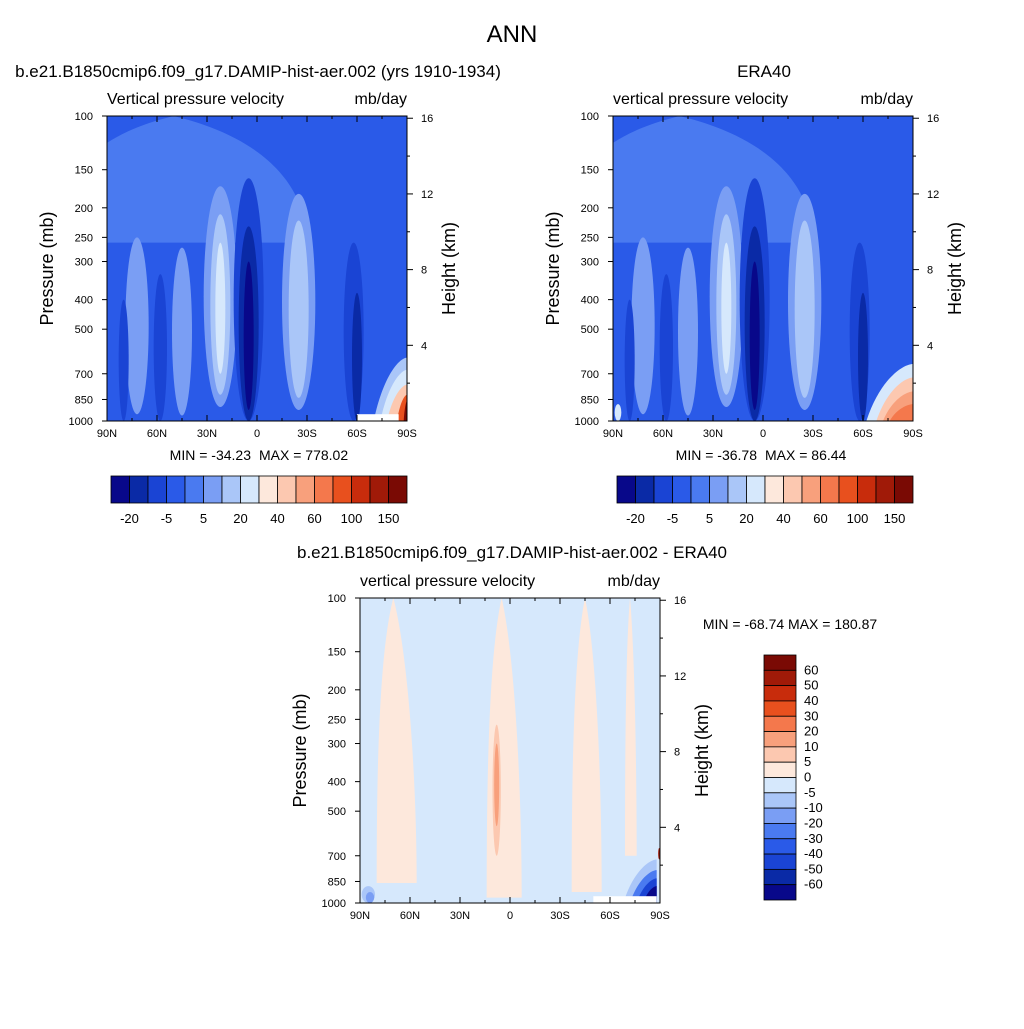  What do you see at coordinates (167, 518) in the screenshot?
I see `colorbar-tick-label: -5` at bounding box center [167, 518].